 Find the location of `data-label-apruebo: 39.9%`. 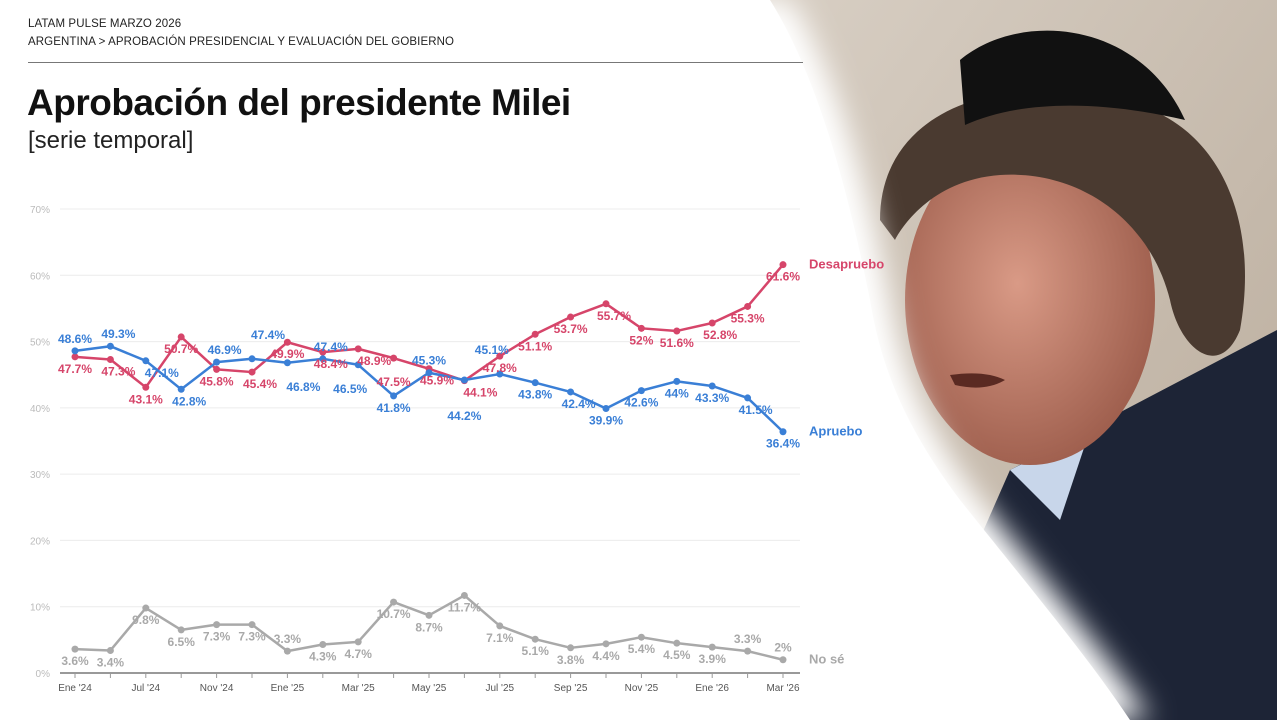

data-label-apruebo: 39.9% is located at coordinates (606, 421).